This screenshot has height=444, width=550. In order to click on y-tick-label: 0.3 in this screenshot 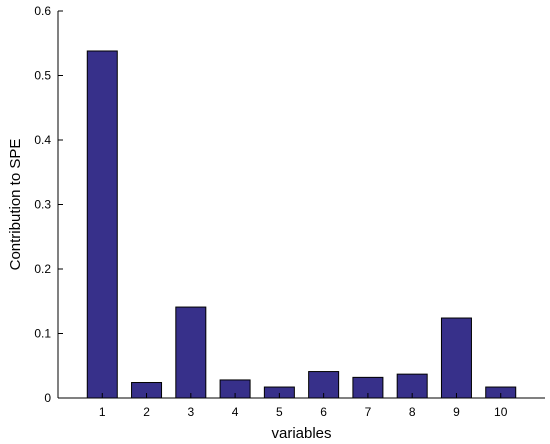, I will do `click(42, 205)`.